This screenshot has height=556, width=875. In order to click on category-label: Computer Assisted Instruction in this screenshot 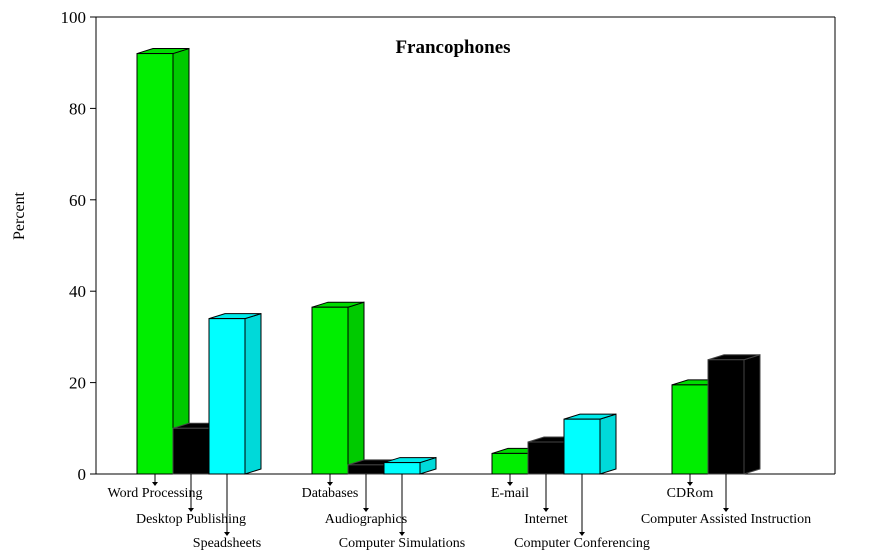, I will do `click(726, 519)`.